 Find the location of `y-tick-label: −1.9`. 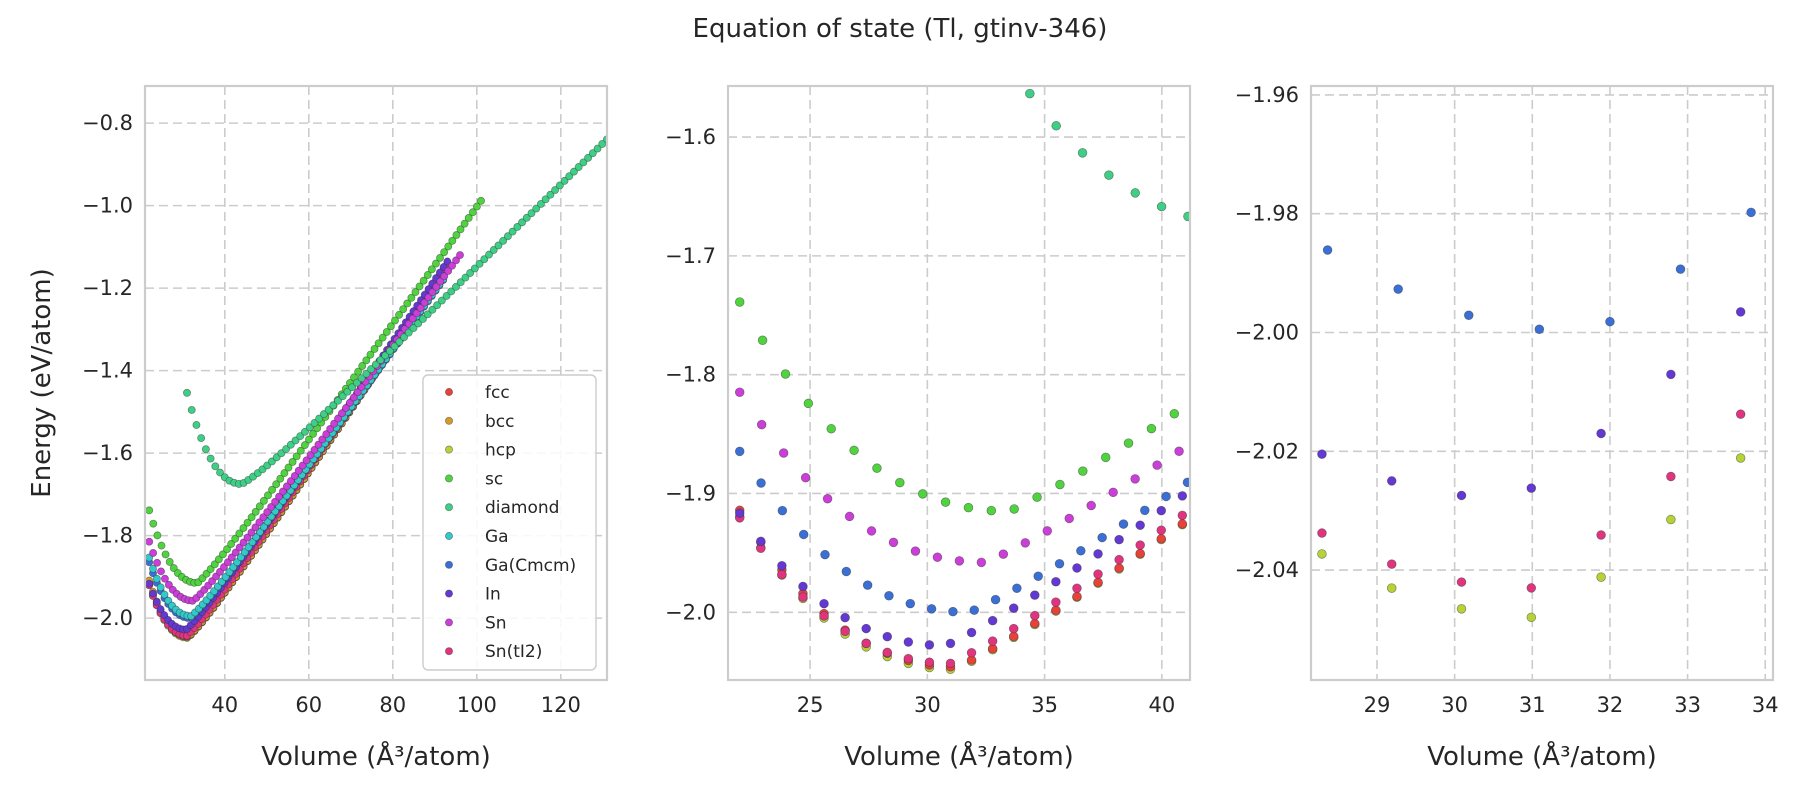

y-tick-label: −1.9 is located at coordinates (690, 493).